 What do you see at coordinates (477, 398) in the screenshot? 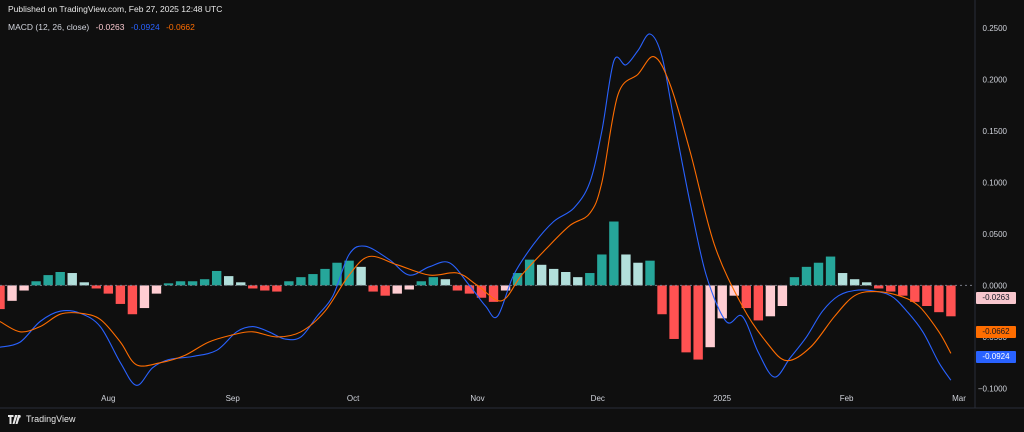
I see `x-tick-label: Nov` at bounding box center [477, 398].